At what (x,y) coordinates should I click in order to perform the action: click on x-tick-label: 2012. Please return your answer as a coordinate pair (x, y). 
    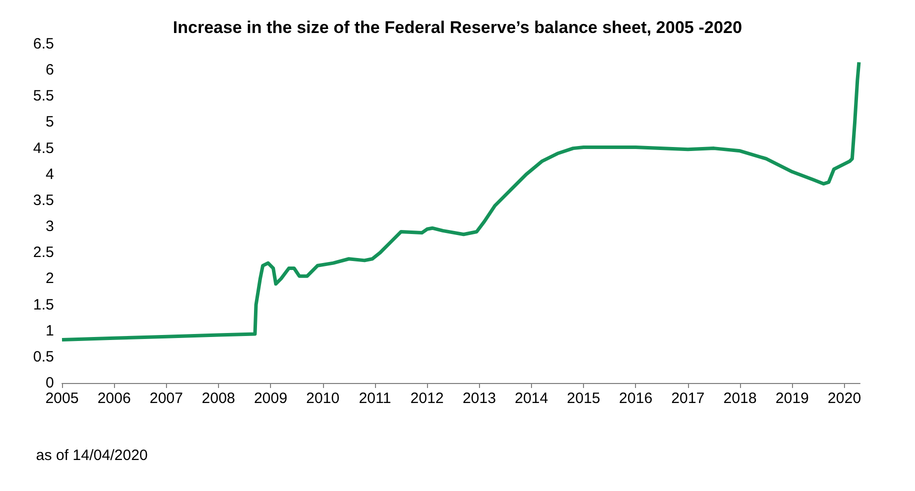
    Looking at the image, I should click on (427, 398).